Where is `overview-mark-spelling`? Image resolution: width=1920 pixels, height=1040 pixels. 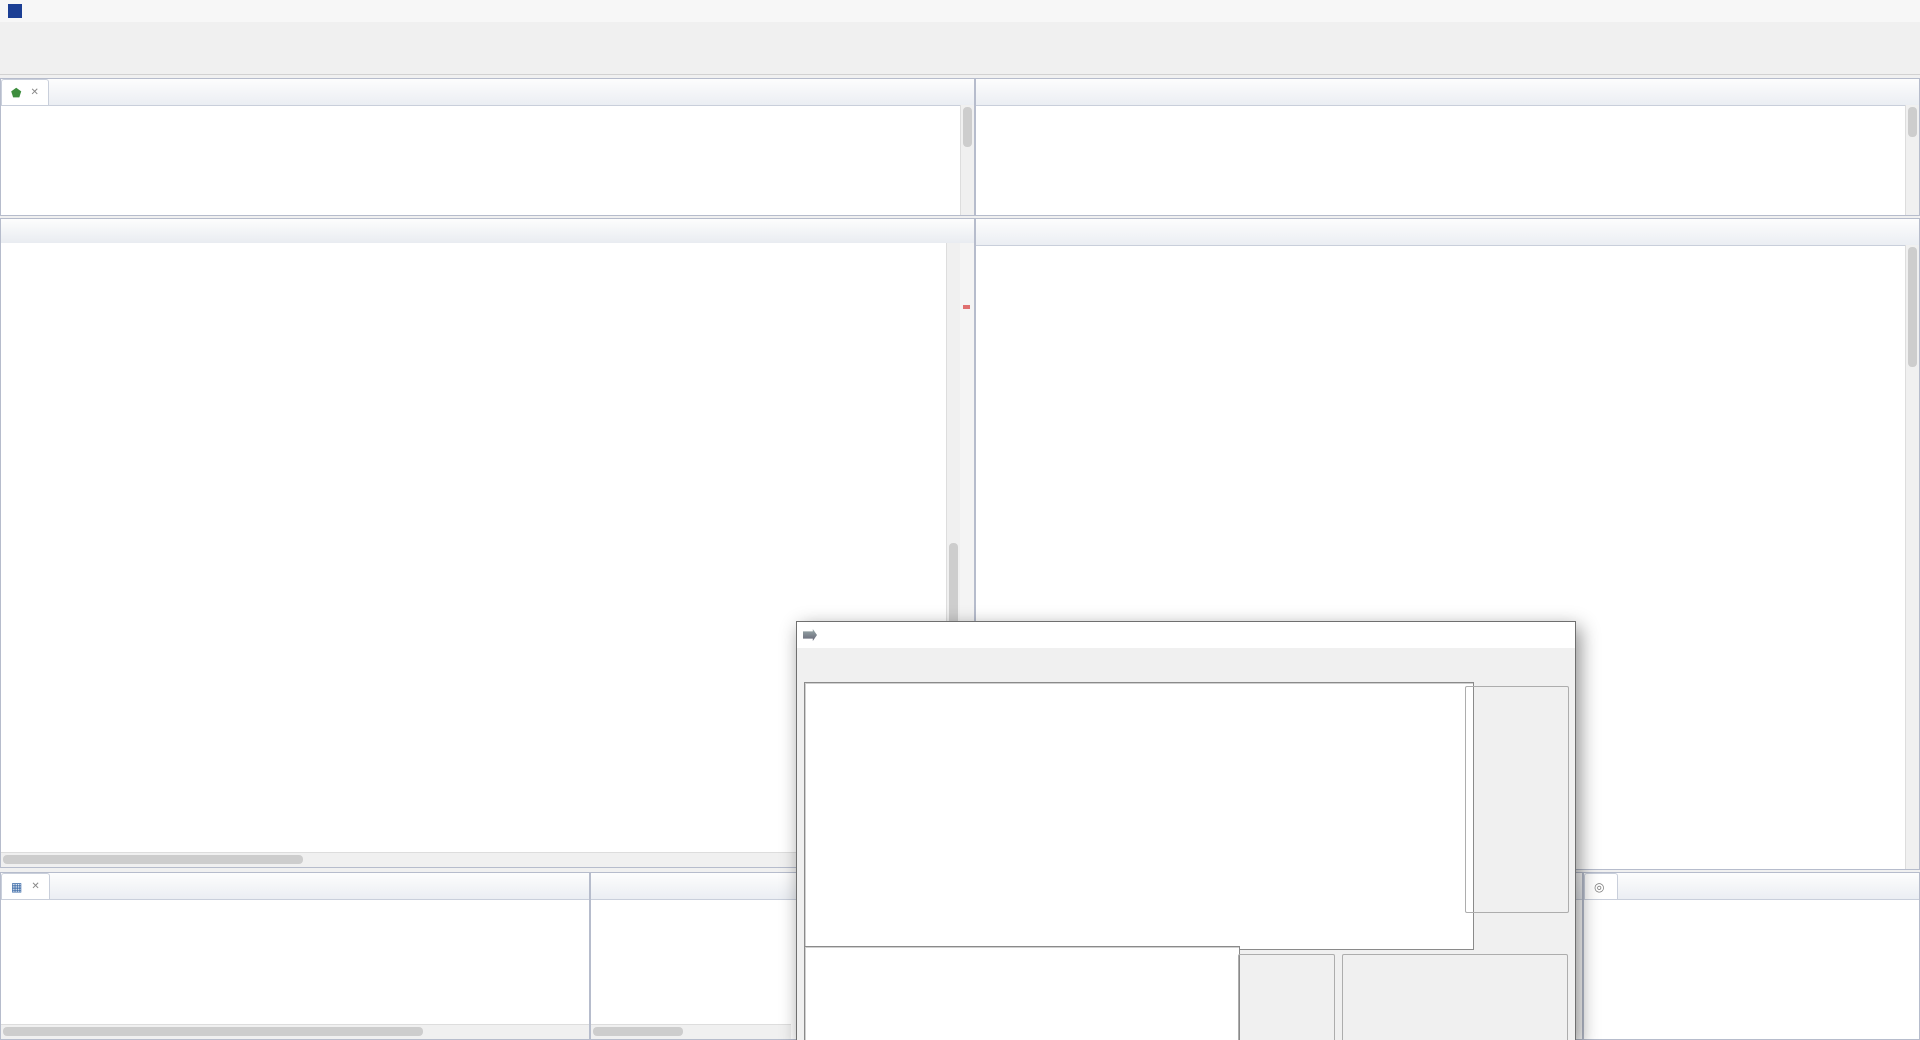 overview-mark-spelling is located at coordinates (966, 307).